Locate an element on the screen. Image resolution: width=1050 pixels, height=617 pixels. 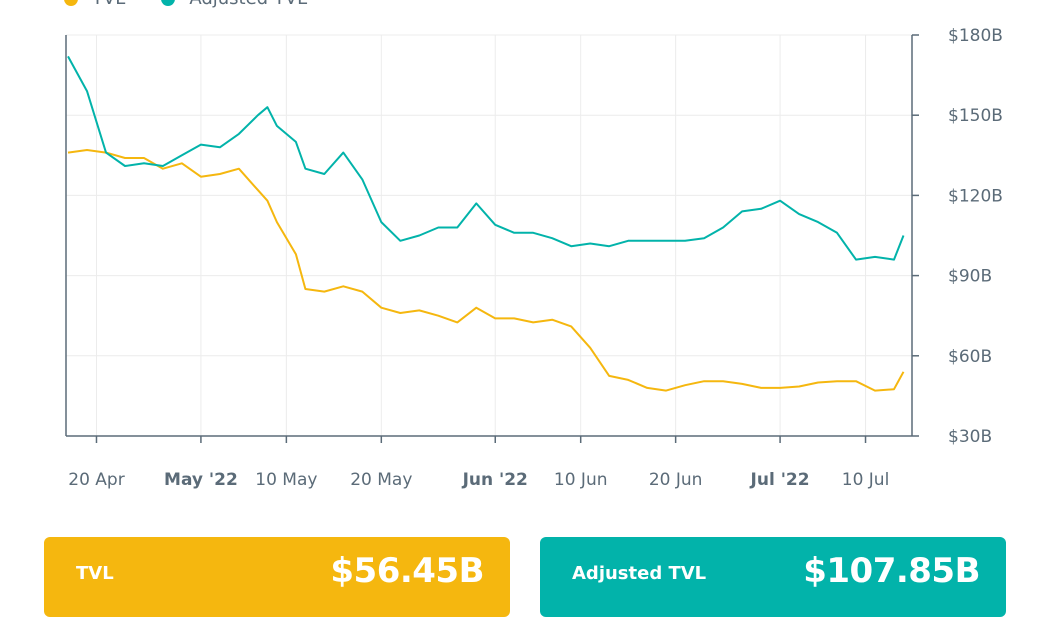
x-tick-label: 10 Jun is located at coordinates (581, 480).